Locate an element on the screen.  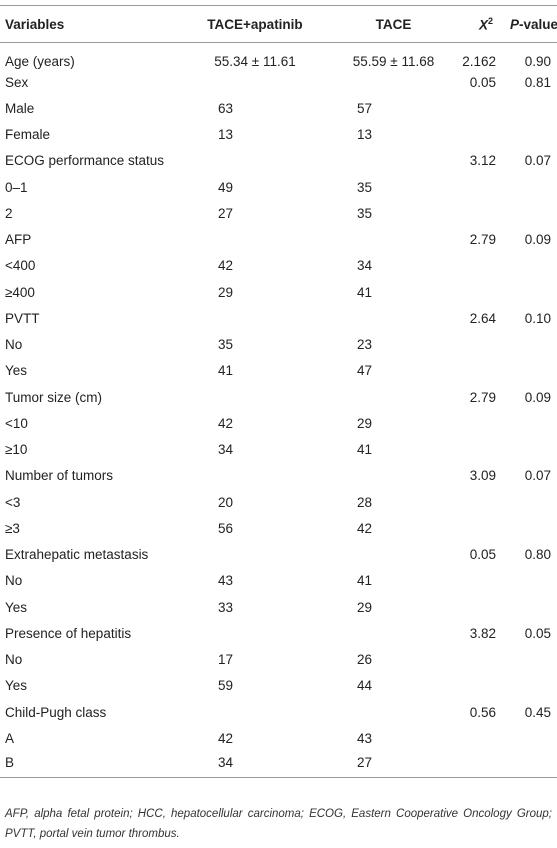
row-label: Age (years) is located at coordinates (40, 61).